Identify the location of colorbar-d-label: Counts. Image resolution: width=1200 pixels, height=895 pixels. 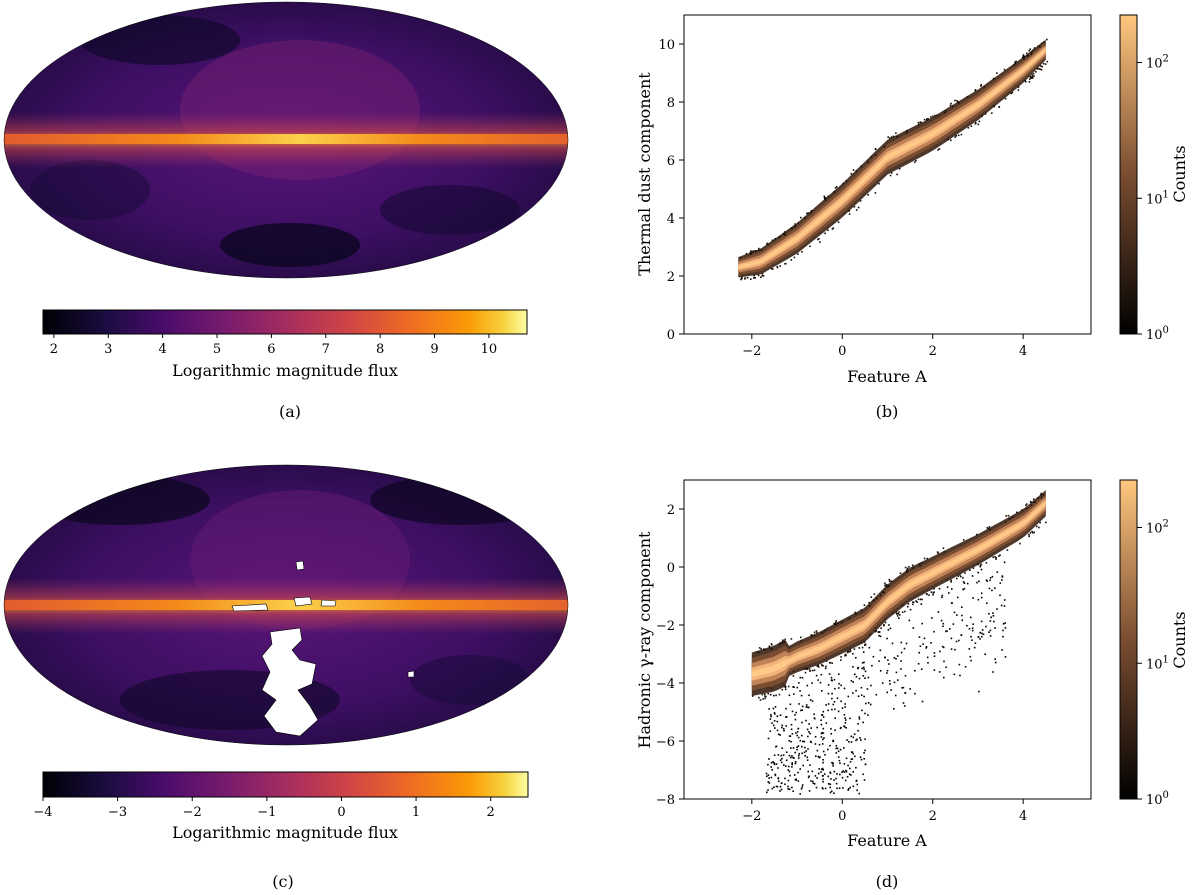
(1179, 639).